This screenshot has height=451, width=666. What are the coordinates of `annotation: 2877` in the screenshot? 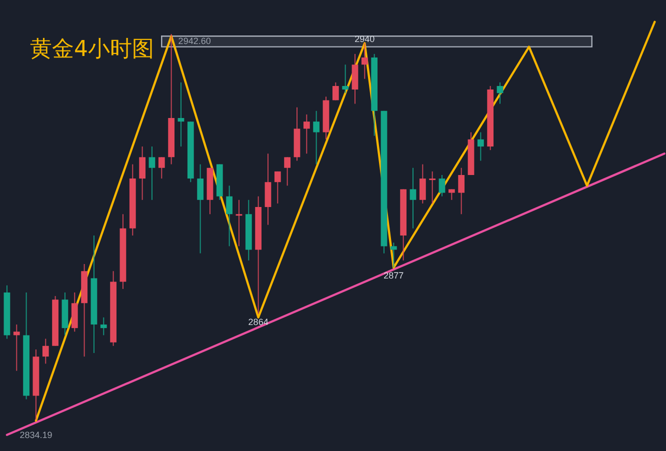 It's located at (394, 275).